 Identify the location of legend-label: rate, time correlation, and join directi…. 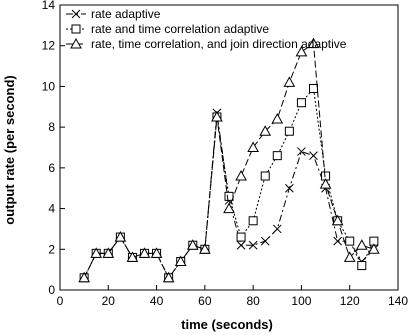
(219, 44).